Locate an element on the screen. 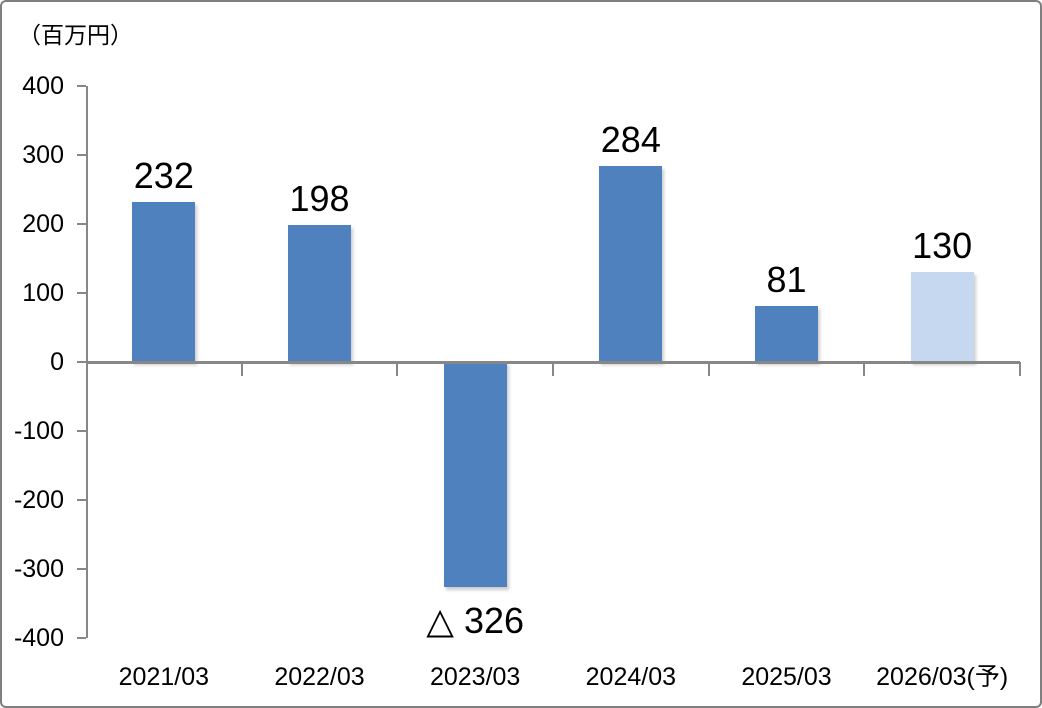 The image size is (1042, 708). bar-2023/03 is located at coordinates (475, 474).